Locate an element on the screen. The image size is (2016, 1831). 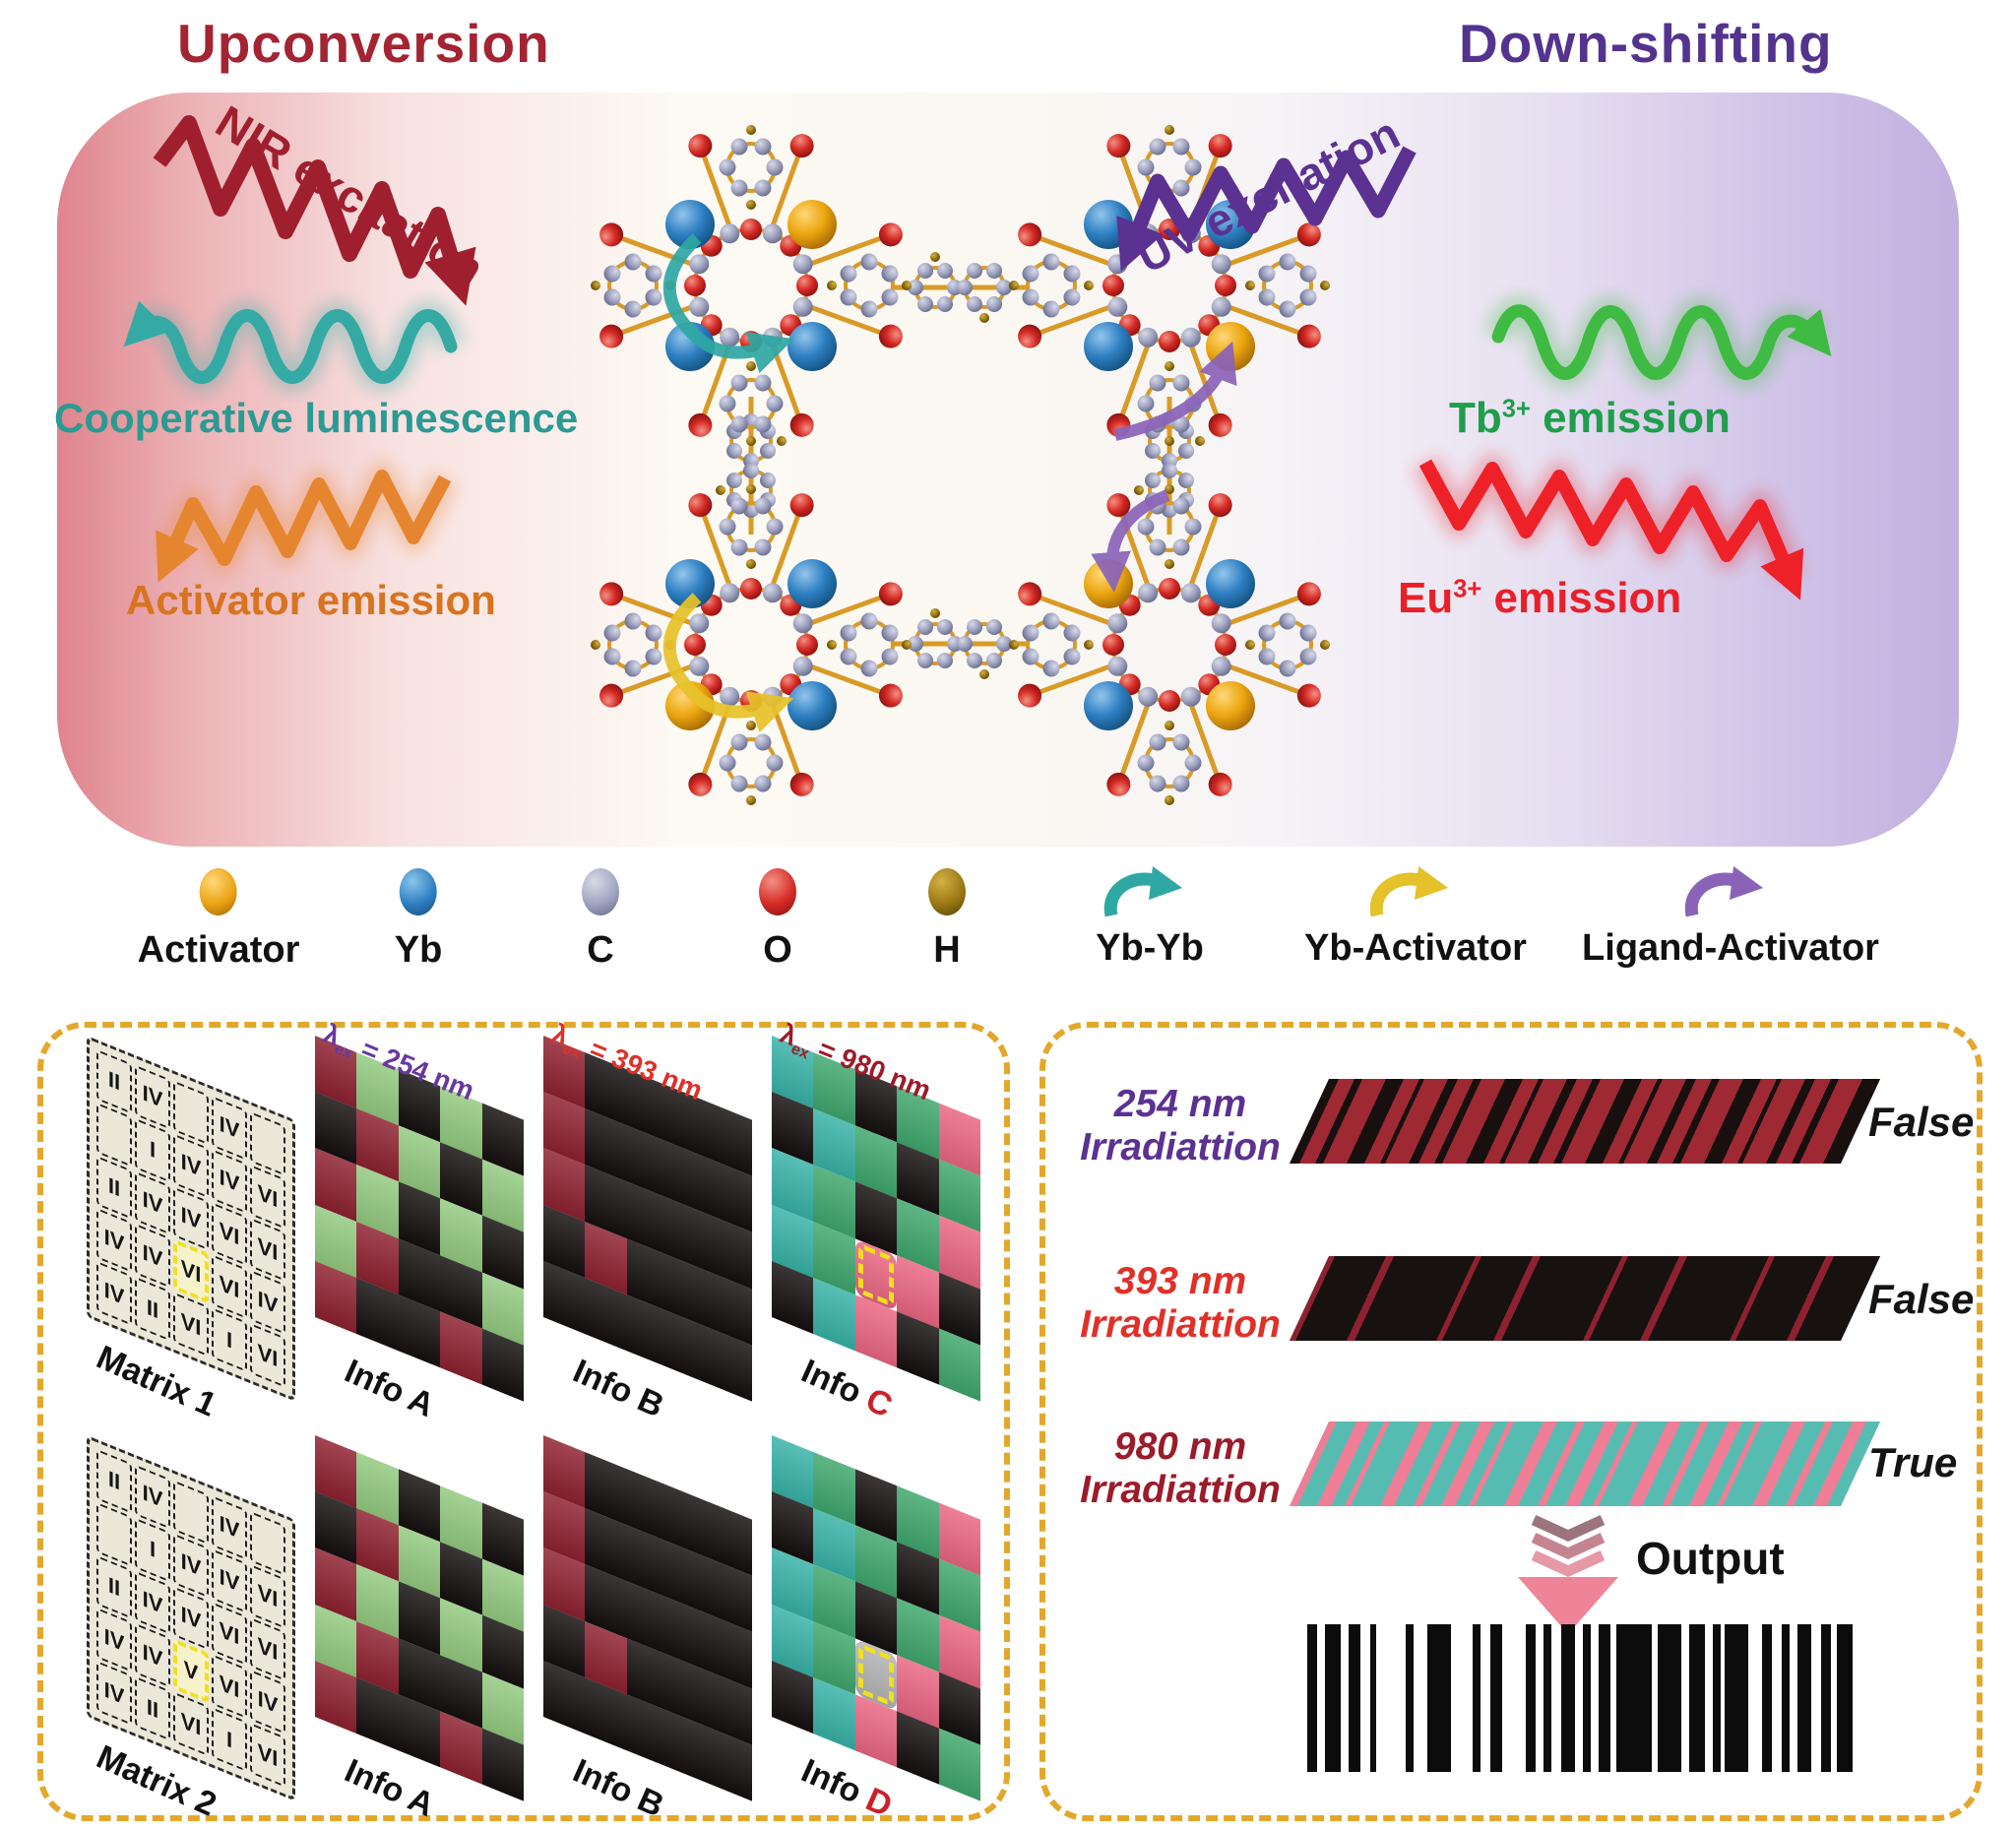
irradiation-393-wavelength: 393 nm is located at coordinates (1180, 1281).